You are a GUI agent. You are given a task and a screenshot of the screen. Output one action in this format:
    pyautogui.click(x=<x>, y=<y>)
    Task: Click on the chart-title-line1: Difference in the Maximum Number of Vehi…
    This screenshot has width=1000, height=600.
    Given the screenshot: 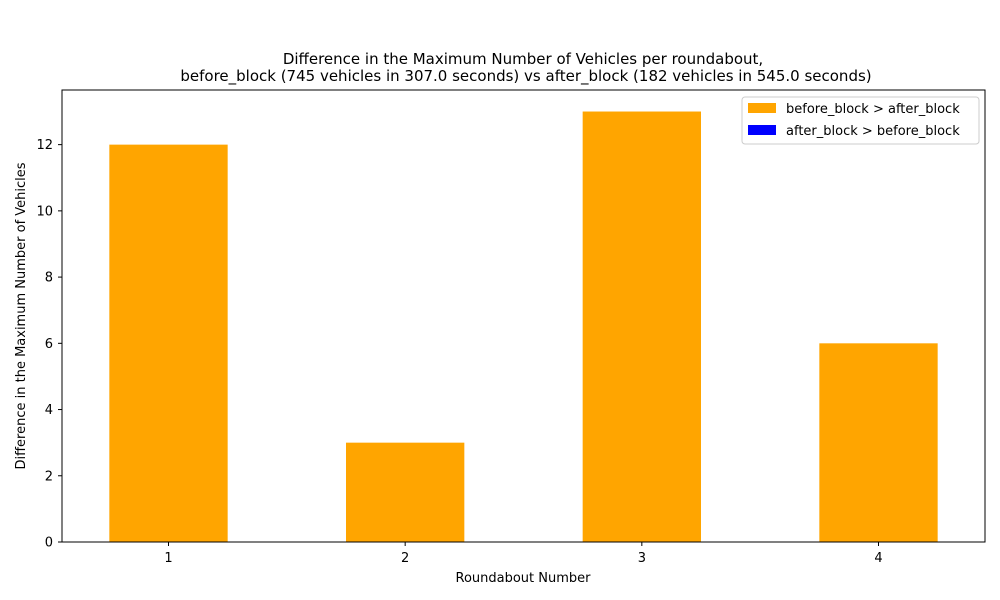 What is the action you would take?
    pyautogui.click(x=523, y=59)
    